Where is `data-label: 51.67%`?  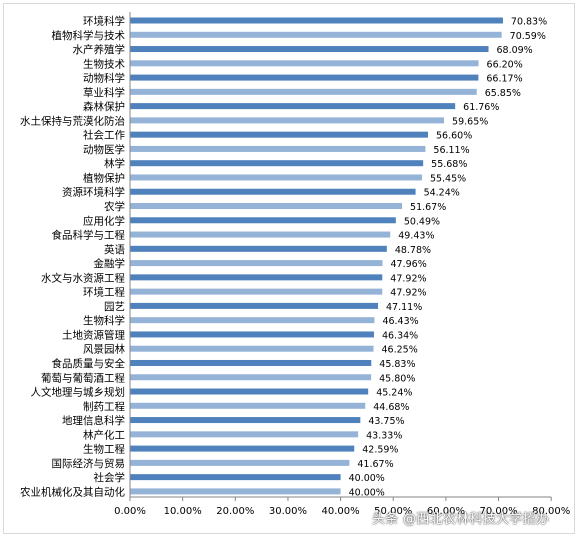
data-label: 51.67% is located at coordinates (428, 207).